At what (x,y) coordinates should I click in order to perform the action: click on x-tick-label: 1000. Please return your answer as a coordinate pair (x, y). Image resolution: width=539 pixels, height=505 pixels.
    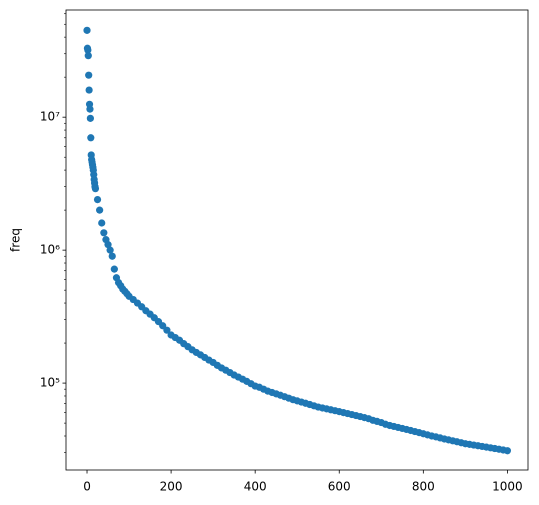
    Looking at the image, I should click on (507, 487).